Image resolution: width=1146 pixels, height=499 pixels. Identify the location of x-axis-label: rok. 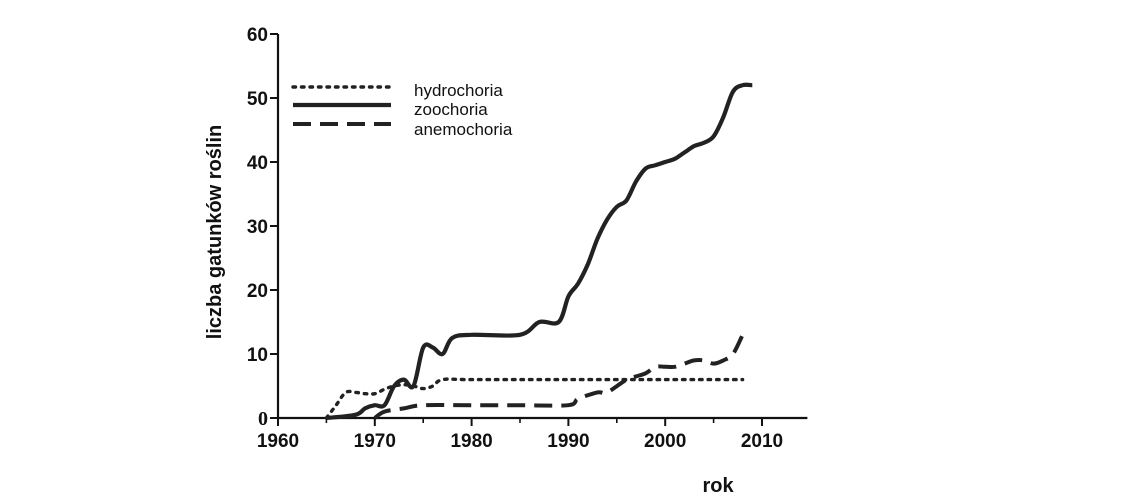
(718, 486).